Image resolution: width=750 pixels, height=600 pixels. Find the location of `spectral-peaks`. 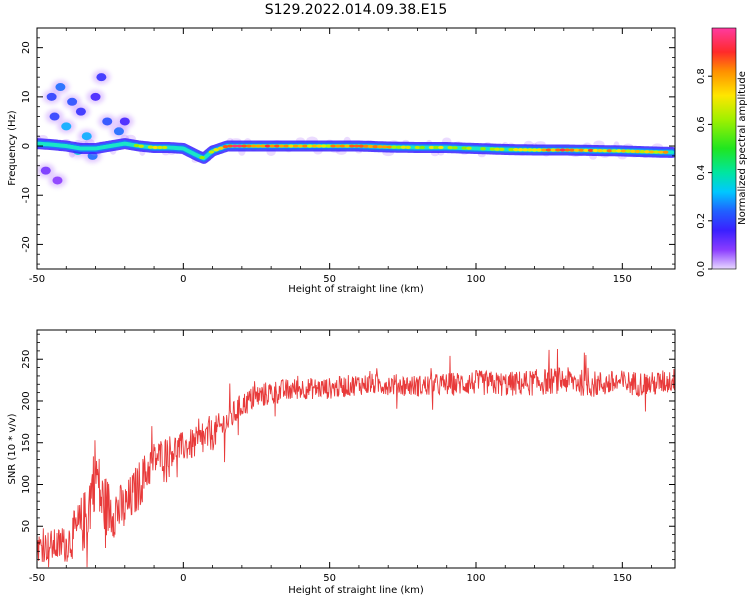

spectral-peaks is located at coordinates (401, 151).